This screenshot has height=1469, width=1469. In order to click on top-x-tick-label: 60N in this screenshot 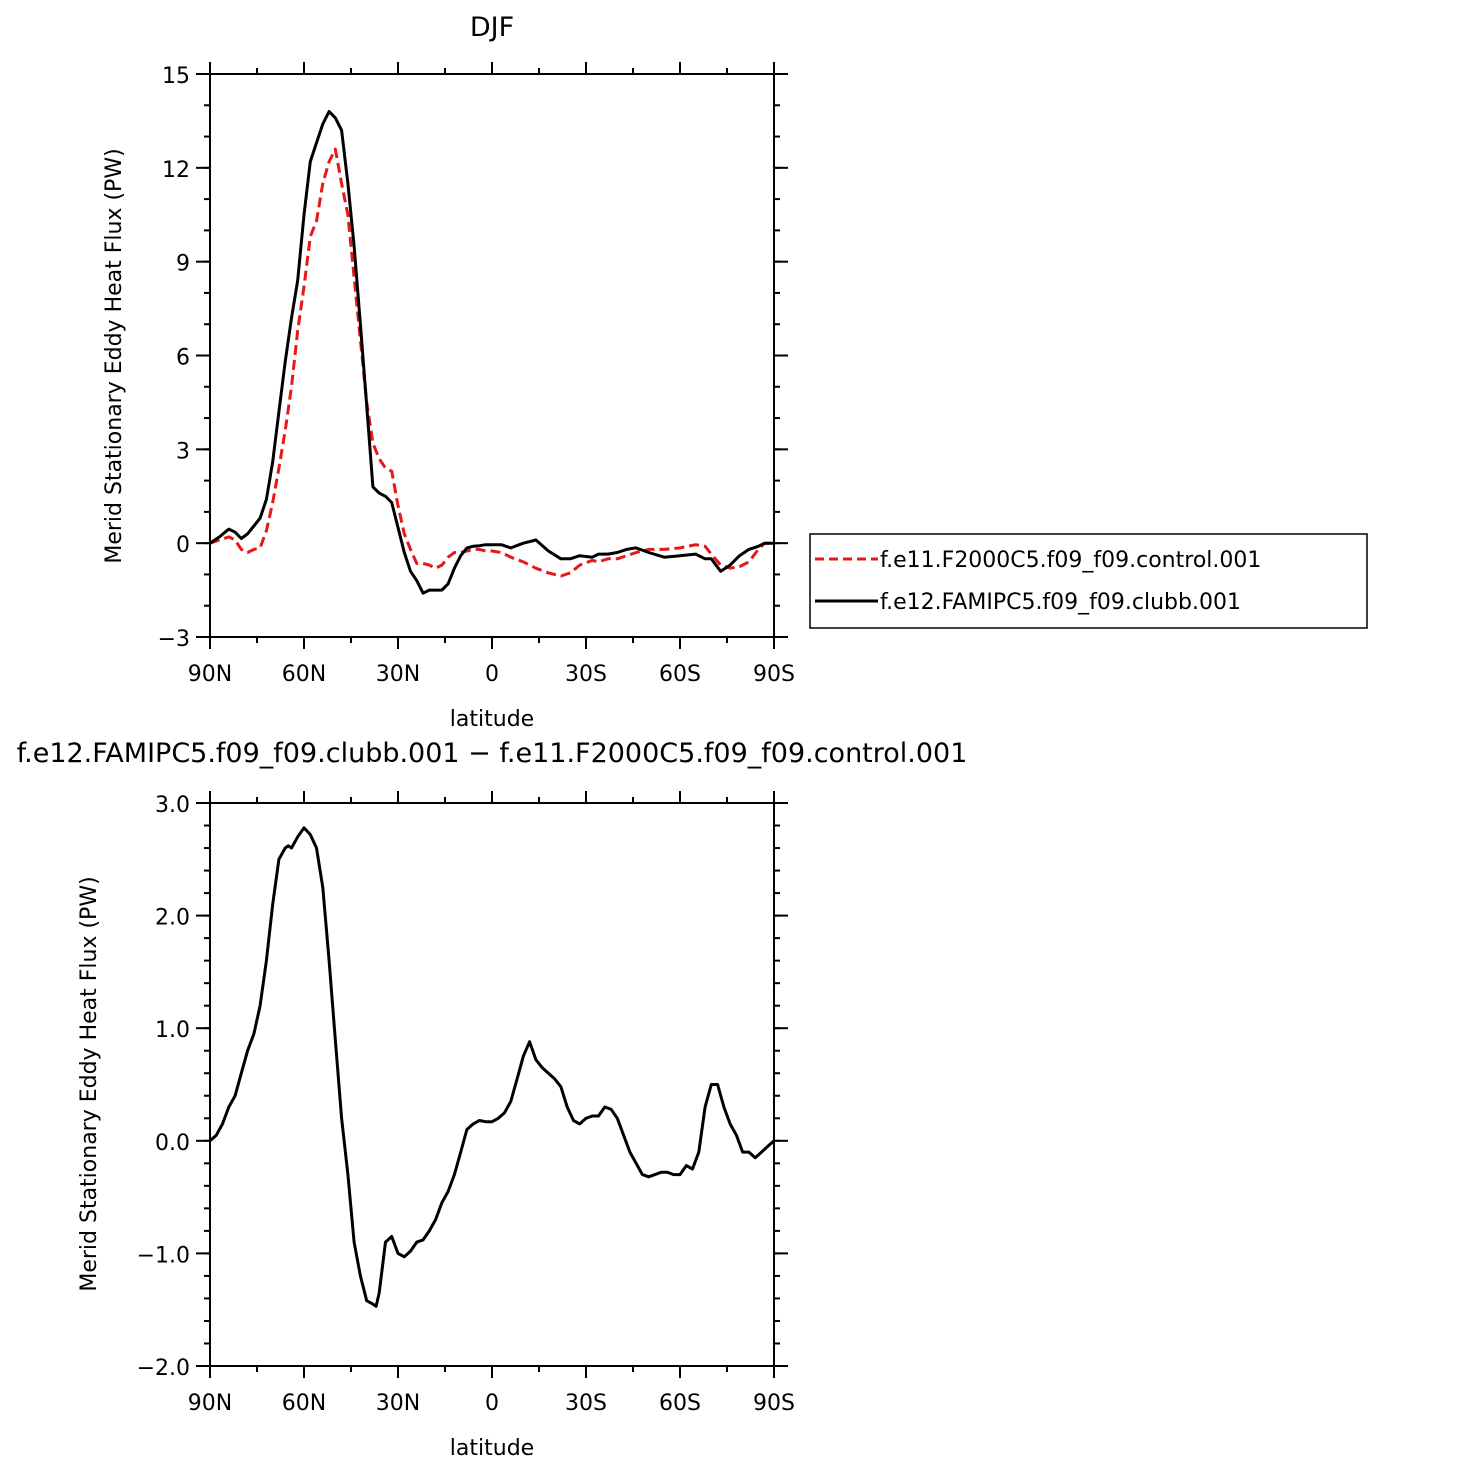, I will do `click(304, 674)`.